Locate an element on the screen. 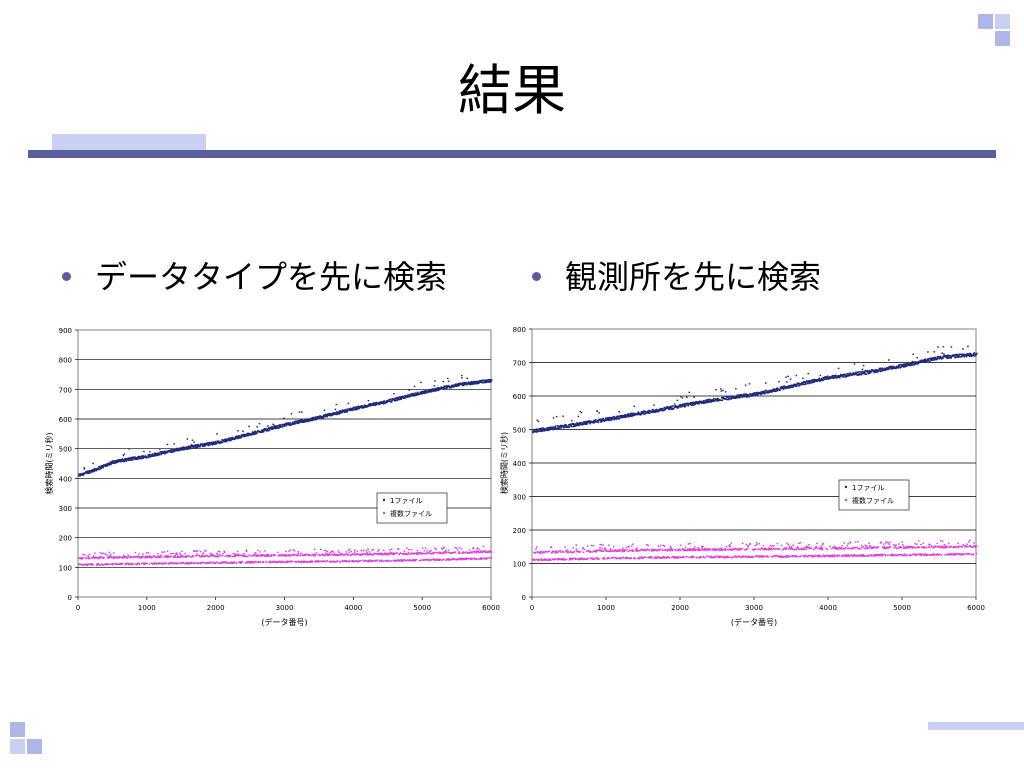 This screenshot has height=768, width=1024. bullet-dot-icon is located at coordinates (536, 276).